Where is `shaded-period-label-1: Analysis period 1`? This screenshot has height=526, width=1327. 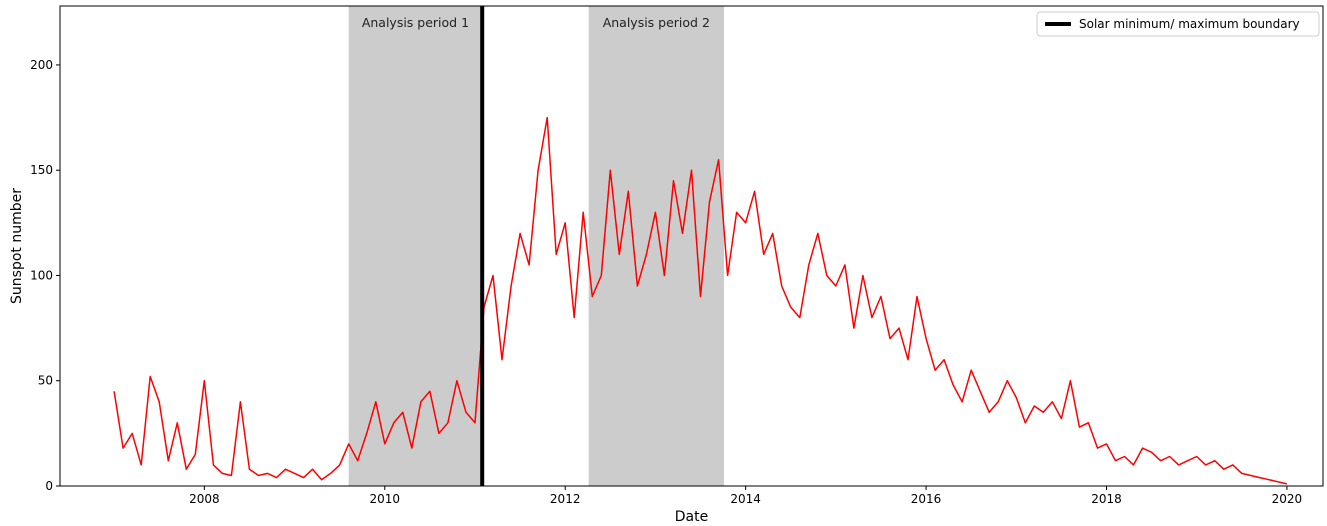
shaded-period-label-1: Analysis period 1 is located at coordinates (415, 22).